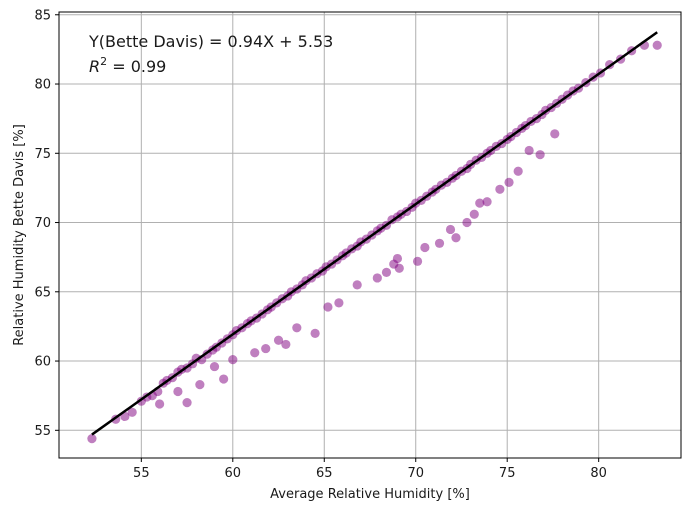 The width and height of the screenshot is (689, 510). I want to click on r-squared-value: 0.99, so click(149, 66).